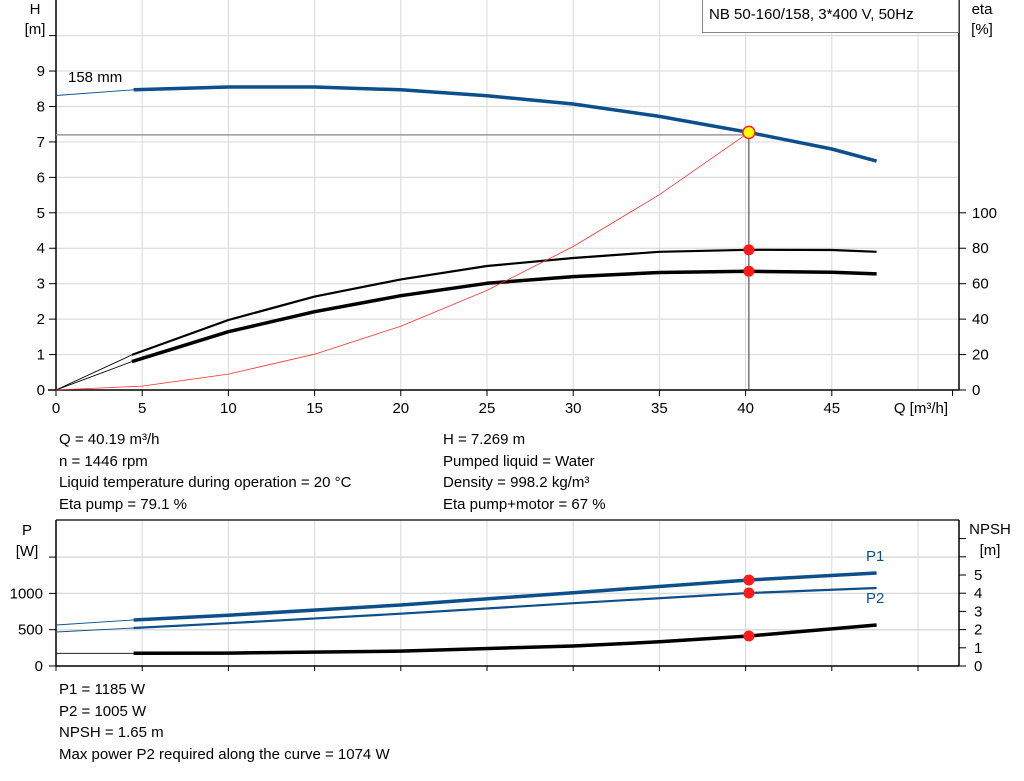  I want to click on head-curve, so click(505, 124).